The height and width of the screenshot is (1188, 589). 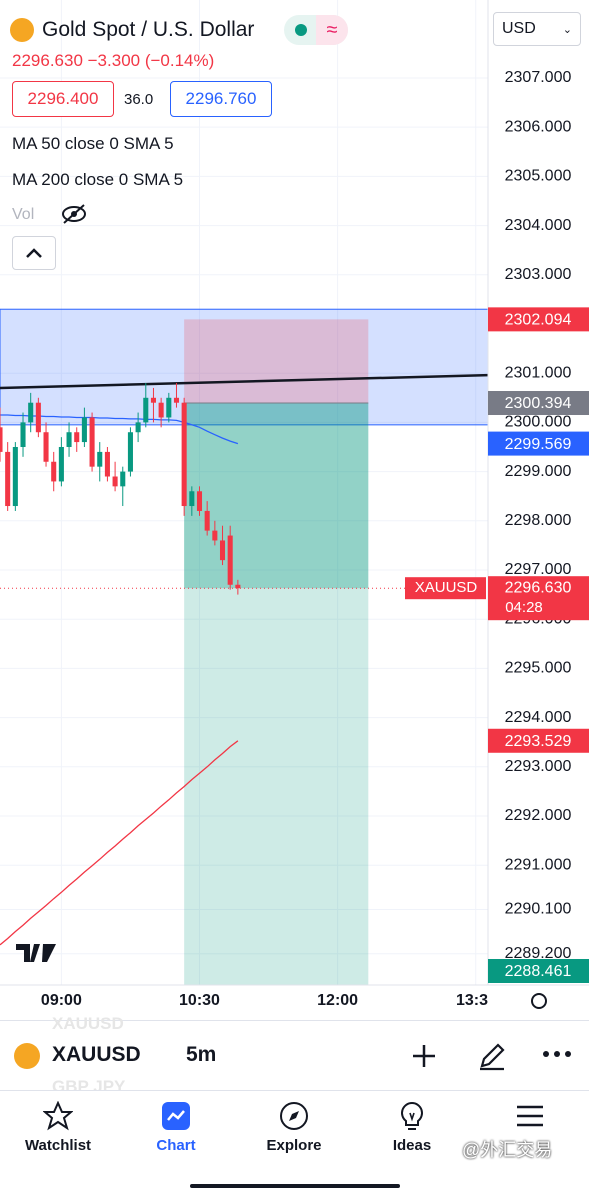 I want to click on trend-line, so click(x=244, y=381).